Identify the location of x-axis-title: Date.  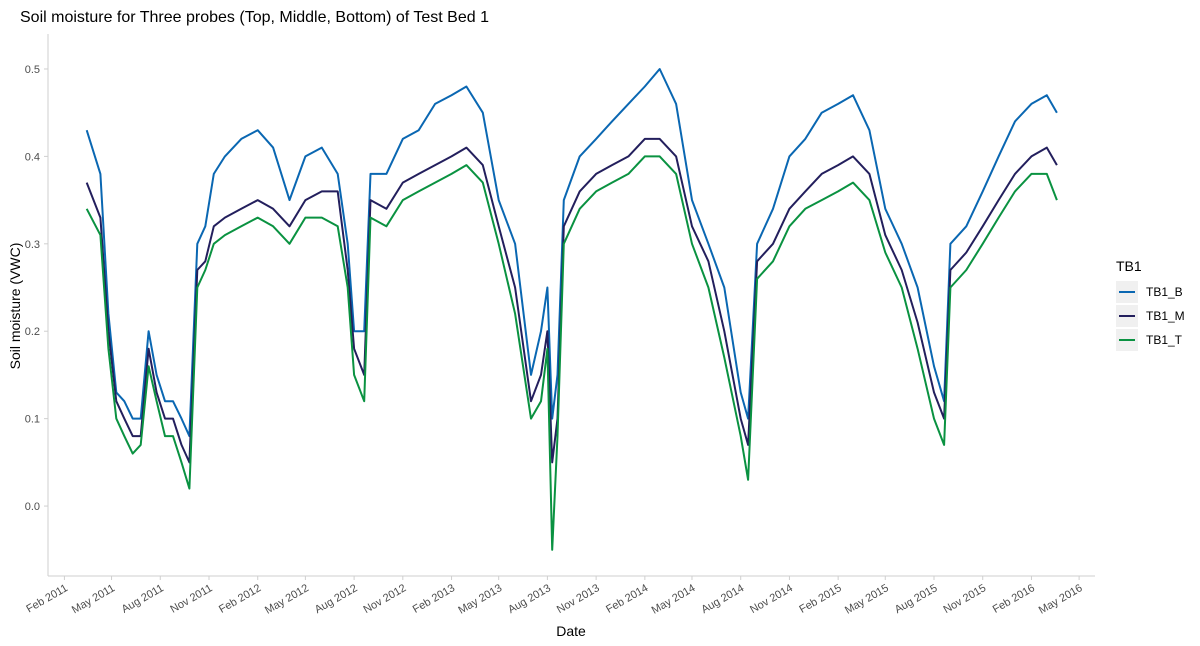
(571, 631).